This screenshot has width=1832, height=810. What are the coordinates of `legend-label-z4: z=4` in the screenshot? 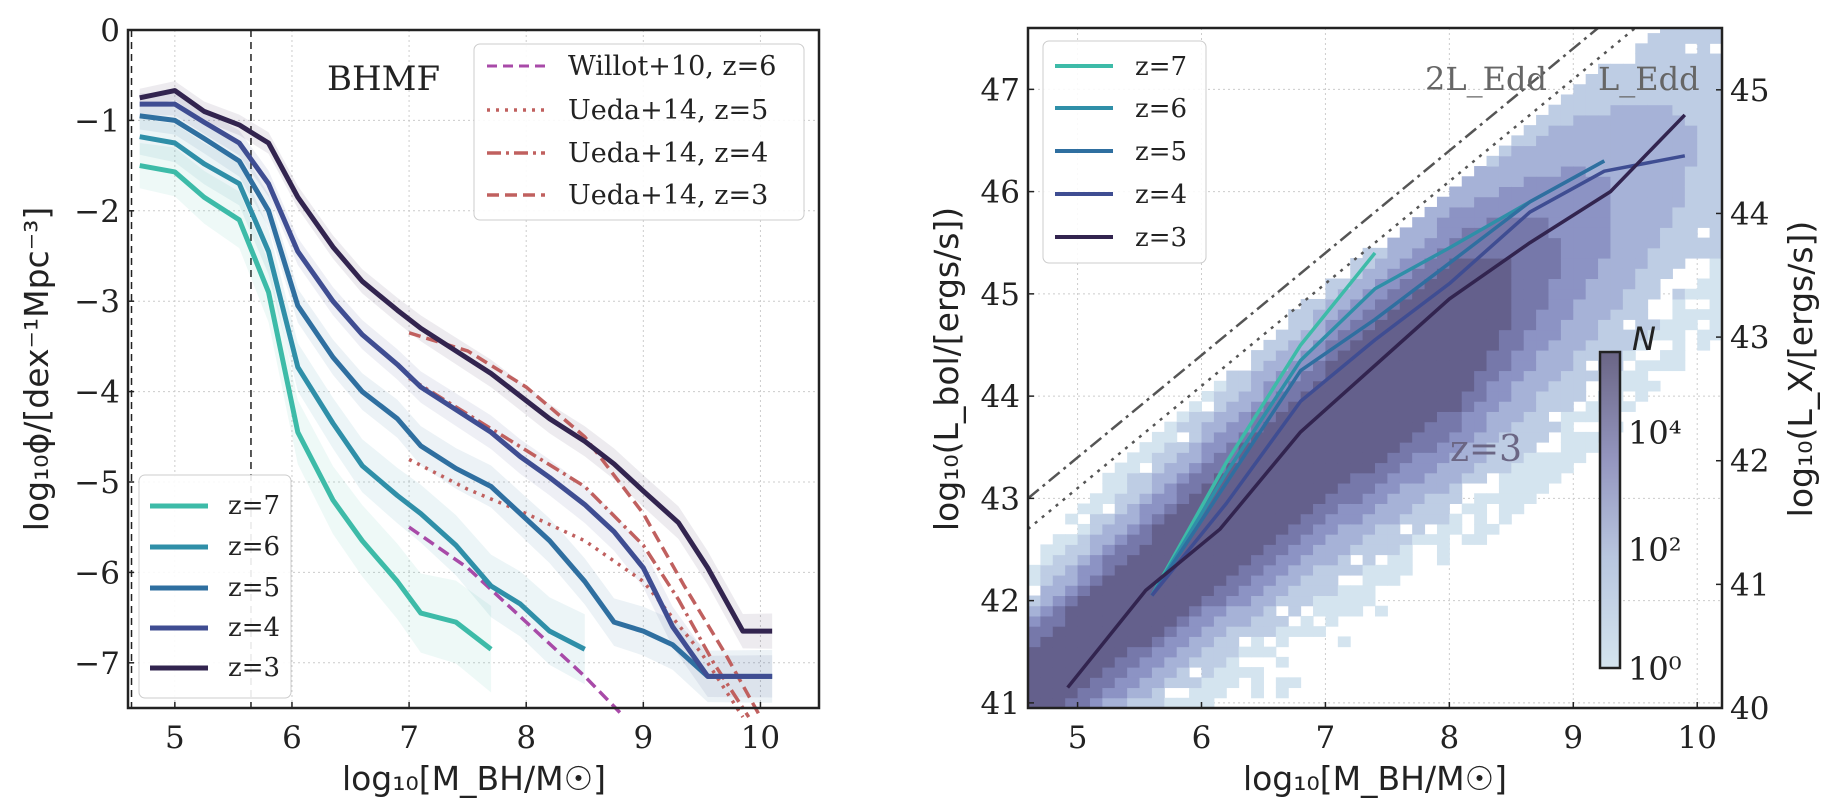 It's located at (254, 628).